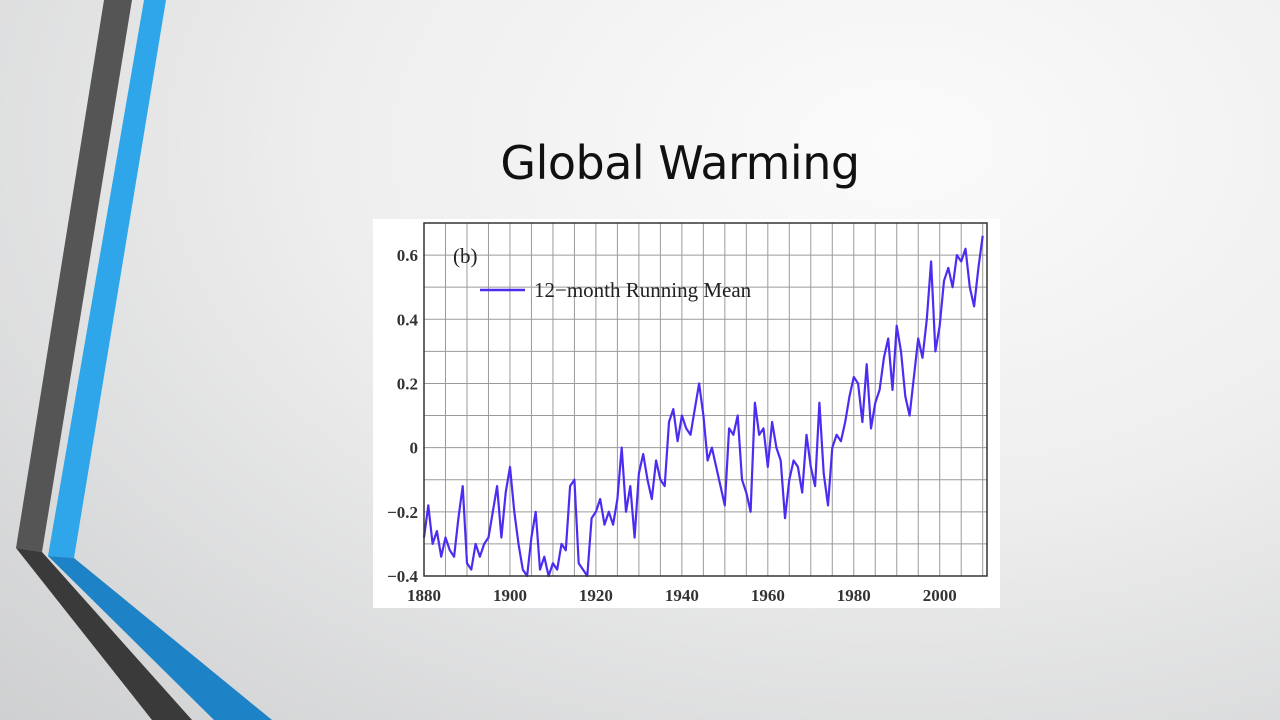 This screenshot has width=1280, height=720. What do you see at coordinates (407, 255) in the screenshot?
I see `y-tick-label: 0.6` at bounding box center [407, 255].